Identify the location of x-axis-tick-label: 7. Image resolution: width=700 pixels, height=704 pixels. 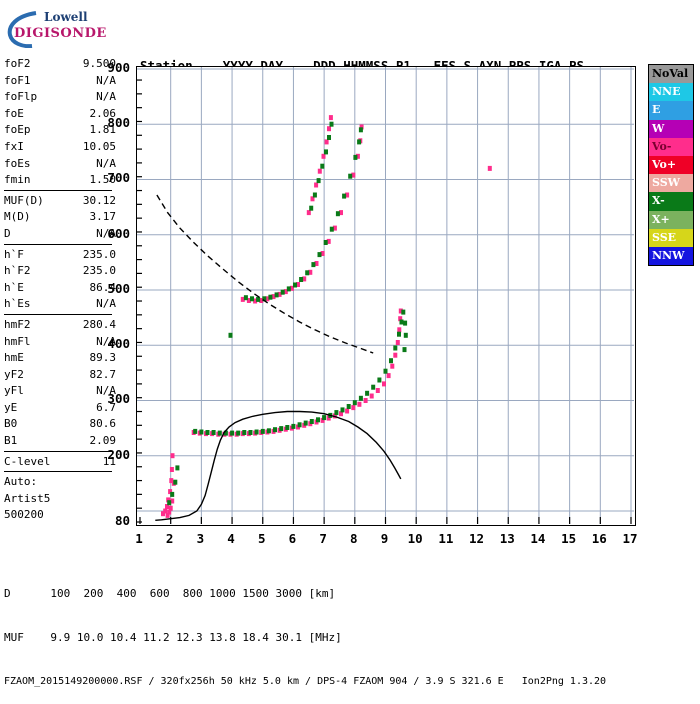
(323, 538).